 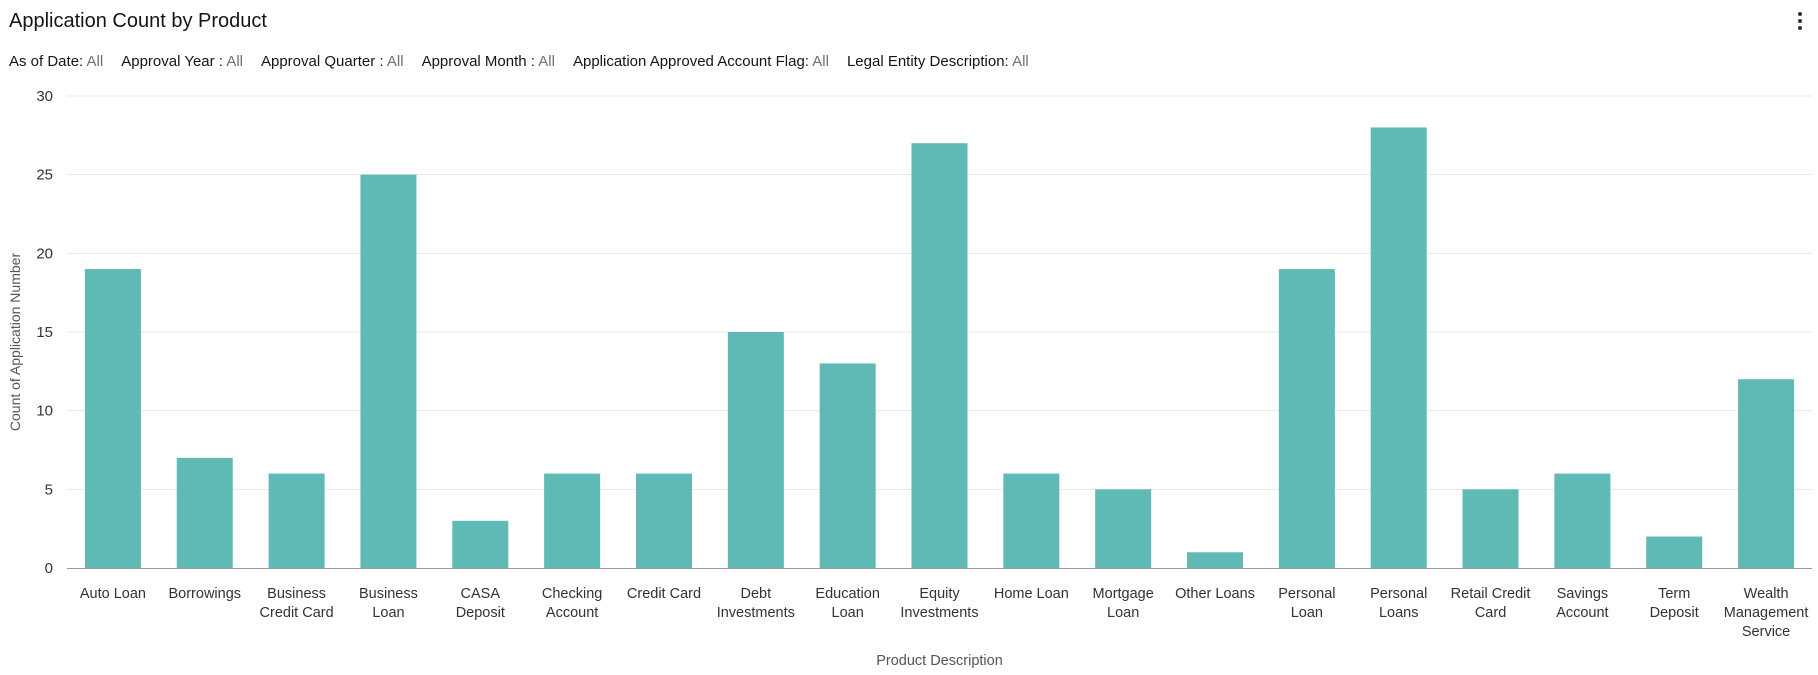 I want to click on bar-savings-account, so click(x=1582, y=520).